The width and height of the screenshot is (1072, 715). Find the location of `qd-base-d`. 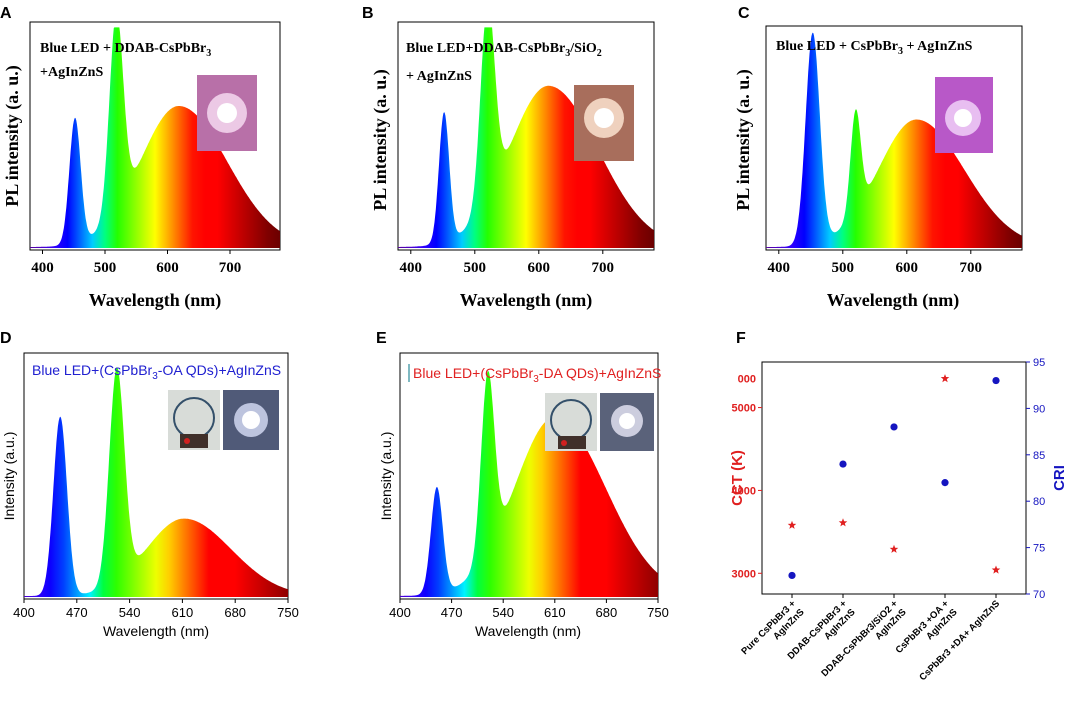

qd-base-d is located at coordinates (194, 441).